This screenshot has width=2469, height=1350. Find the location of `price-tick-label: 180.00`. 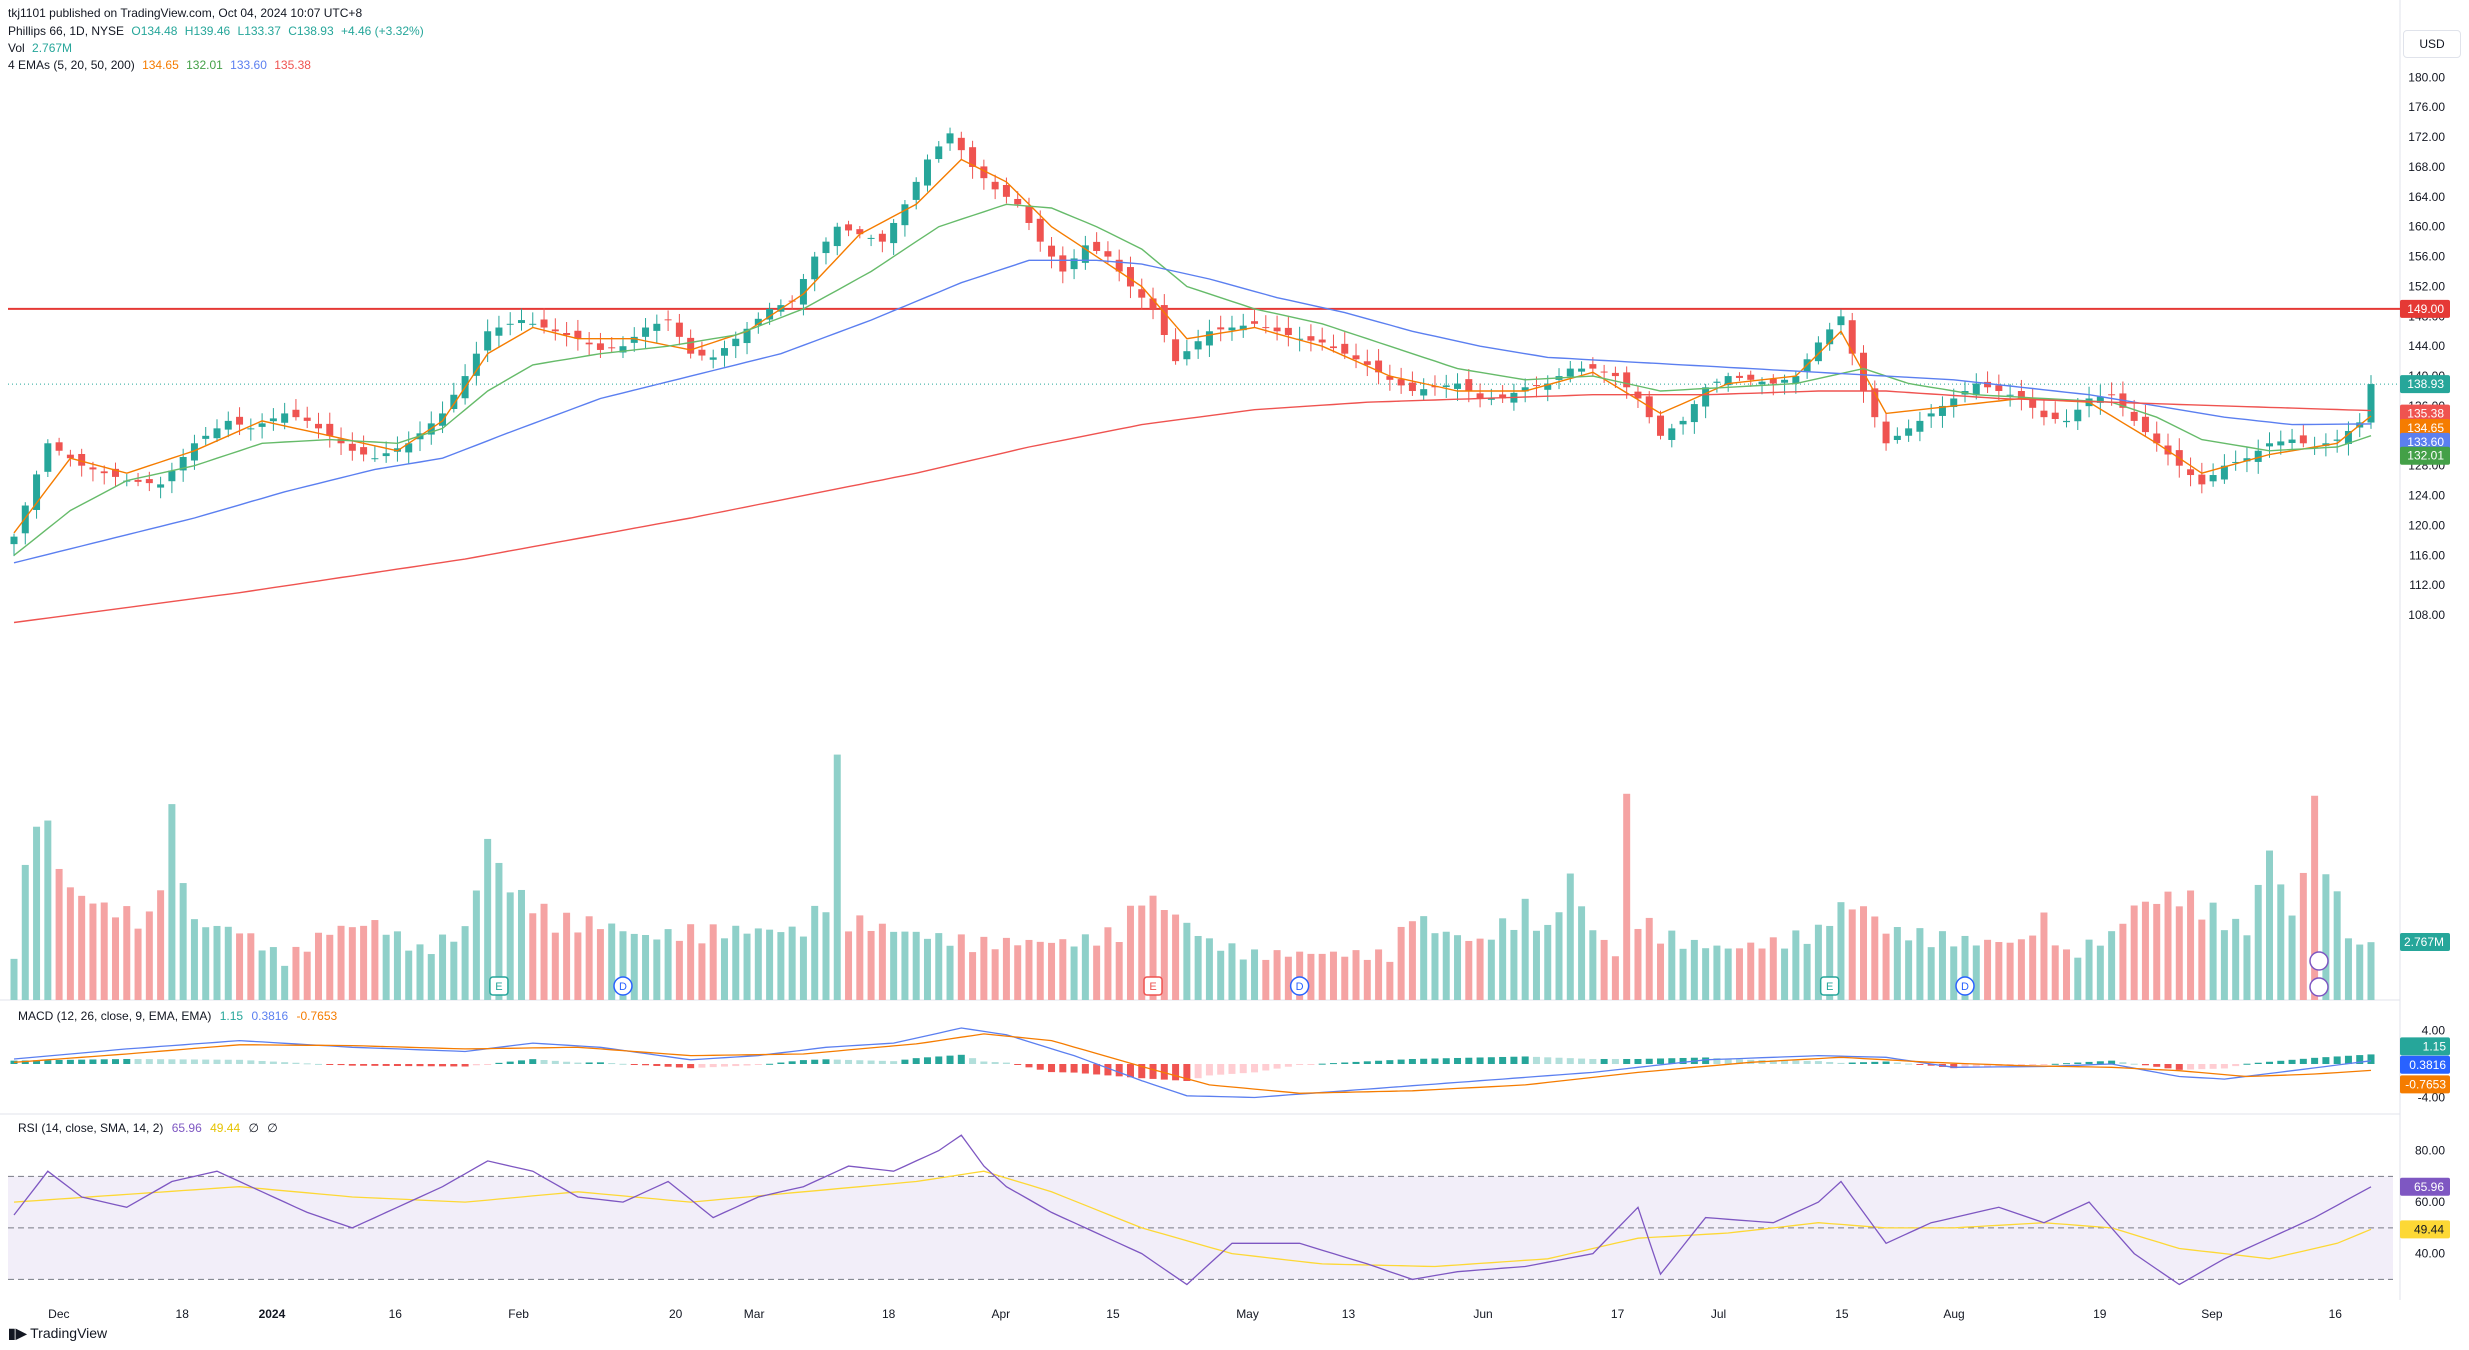

price-tick-label: 180.00 is located at coordinates (2426, 77).